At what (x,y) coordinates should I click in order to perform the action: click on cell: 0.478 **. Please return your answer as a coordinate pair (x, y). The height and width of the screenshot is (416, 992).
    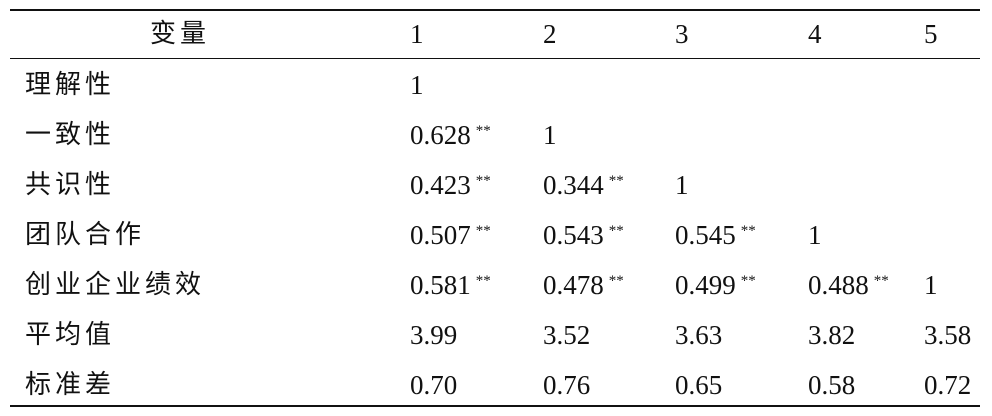
    Looking at the image, I should click on (583, 287).